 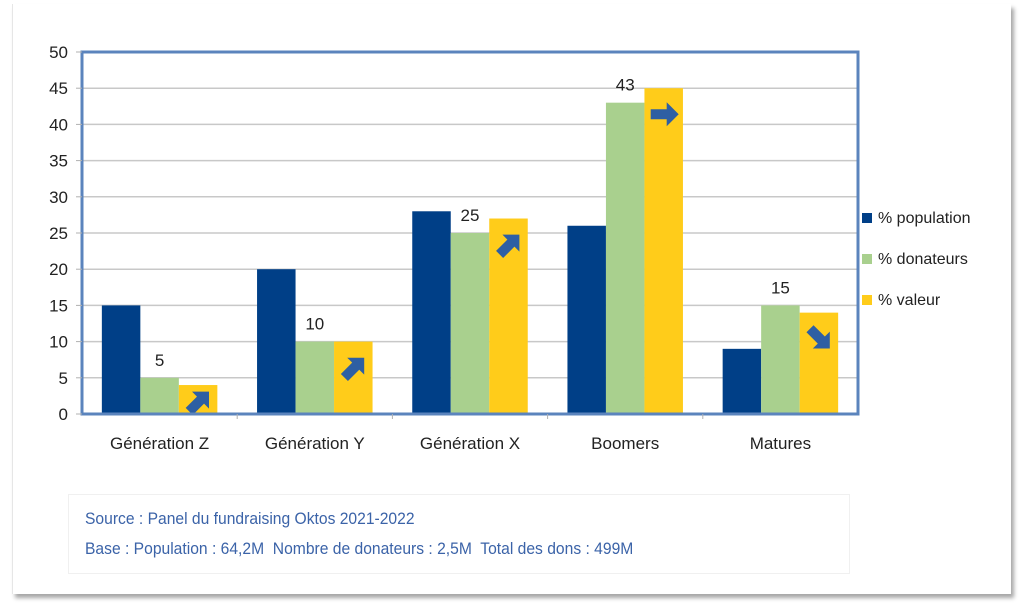 I want to click on x-category-label: Matures, so click(x=780, y=443).